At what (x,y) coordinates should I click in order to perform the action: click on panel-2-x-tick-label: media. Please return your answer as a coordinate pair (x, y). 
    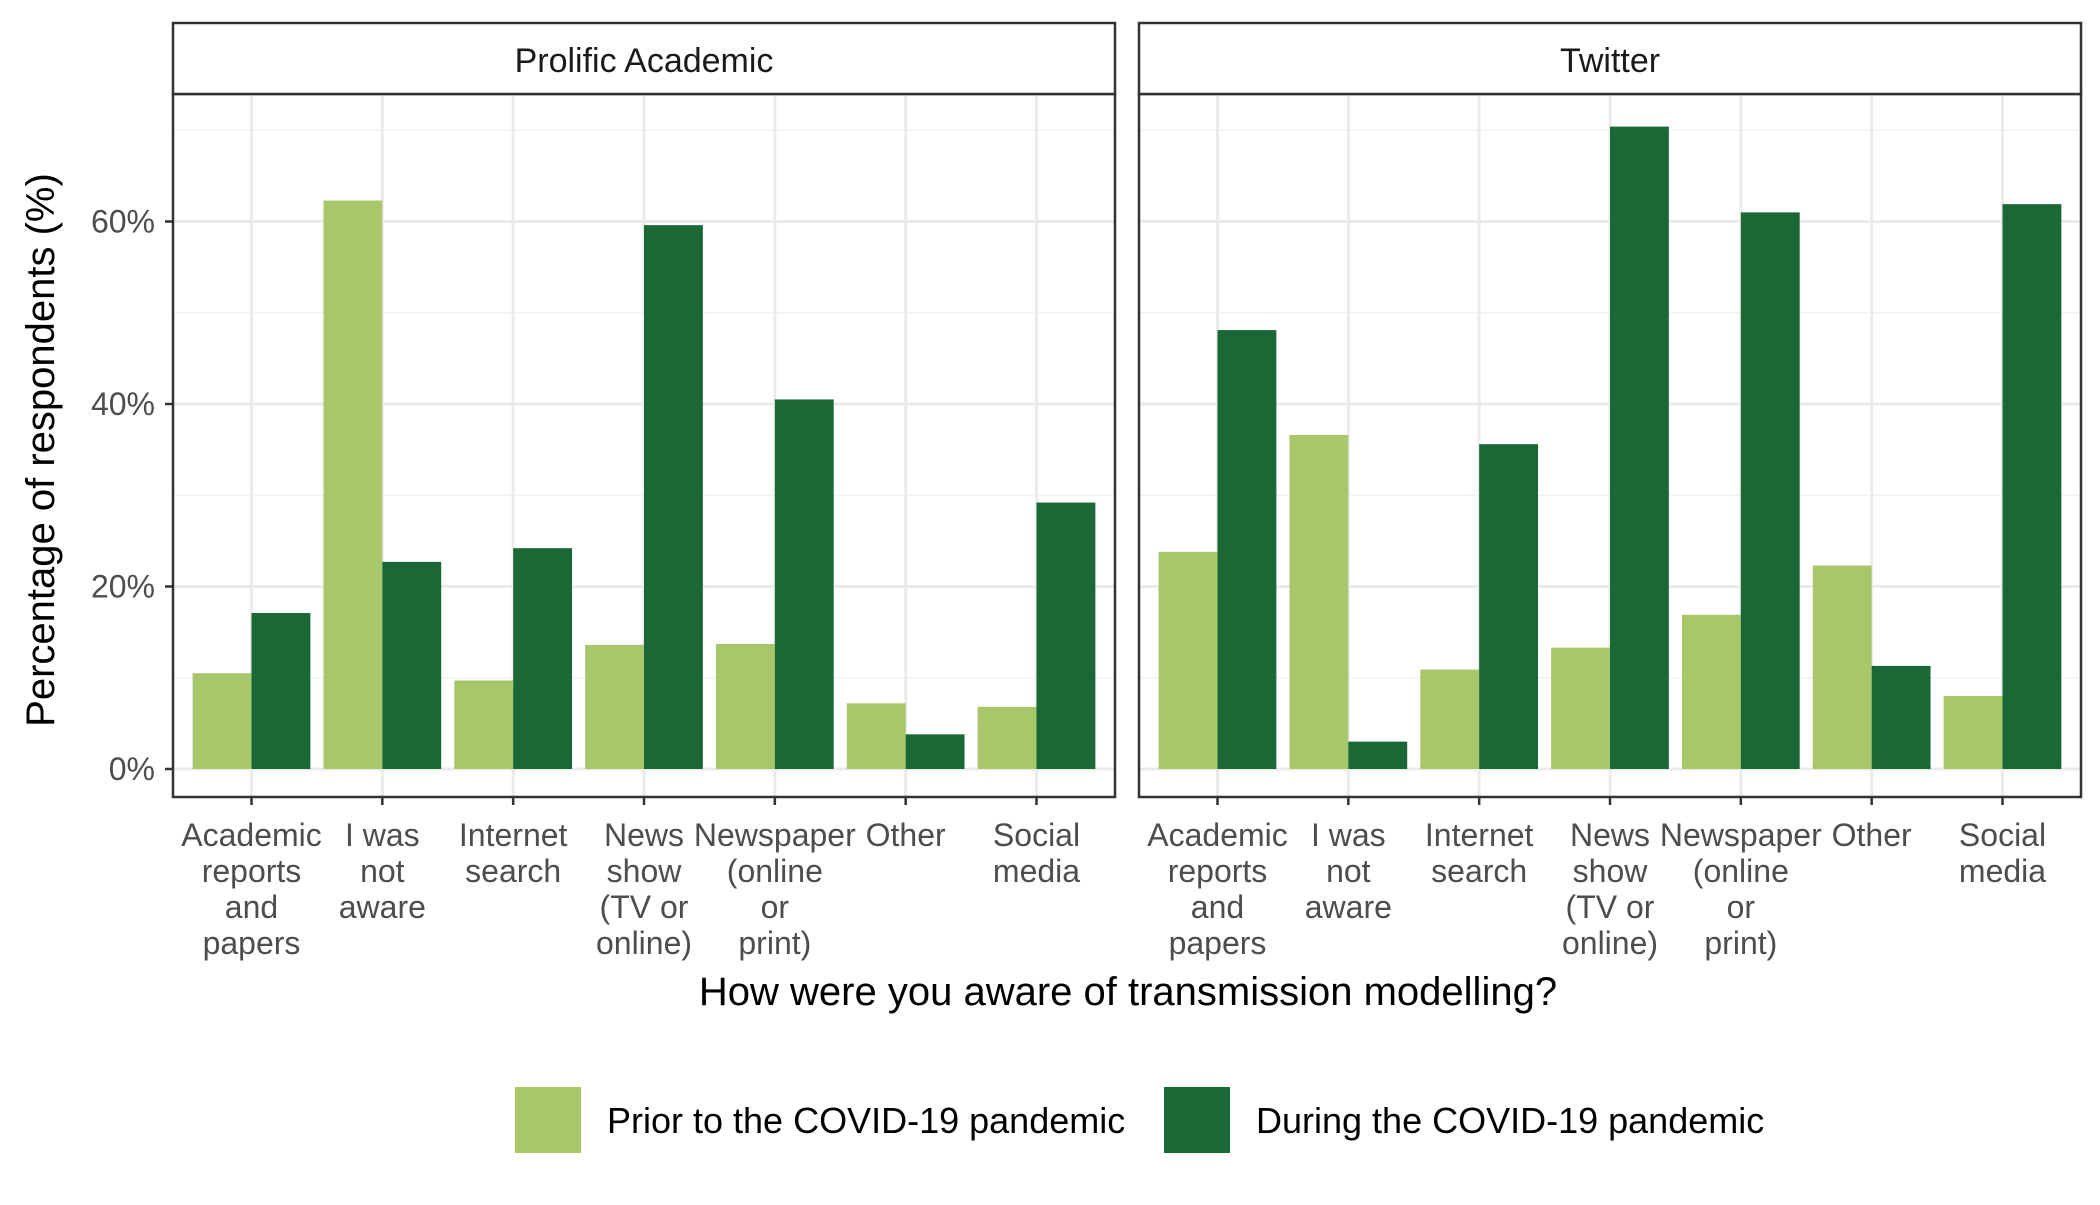
    Looking at the image, I should click on (2002, 871).